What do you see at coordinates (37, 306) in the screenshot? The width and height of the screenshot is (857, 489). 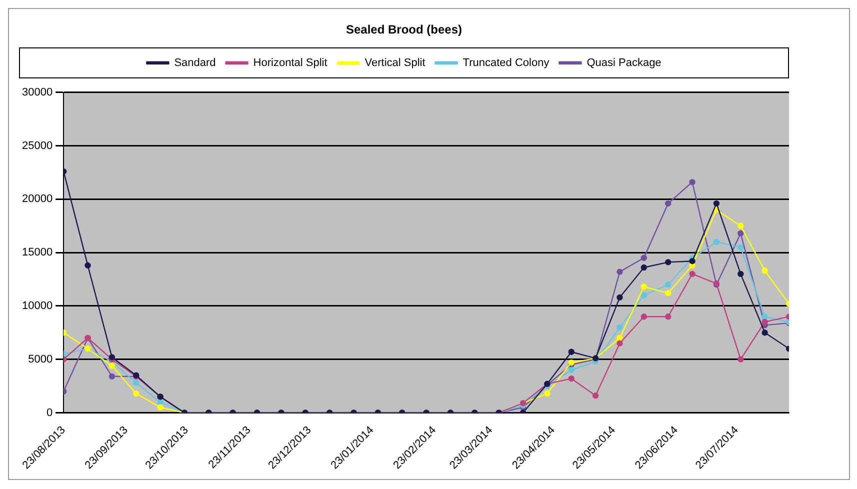 I see `y-tick-label: 10000` at bounding box center [37, 306].